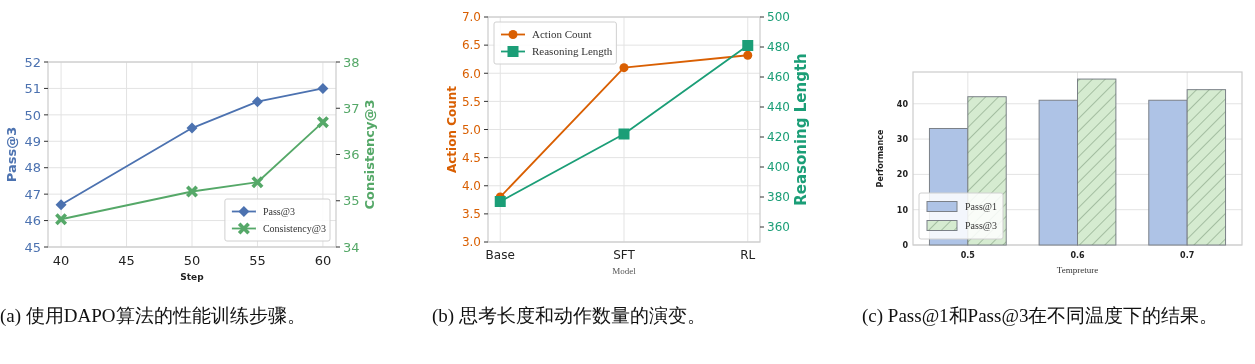 The width and height of the screenshot is (1255, 364). Describe the element at coordinates (778, 47) in the screenshot. I see `y2-tick-label: 480` at that location.